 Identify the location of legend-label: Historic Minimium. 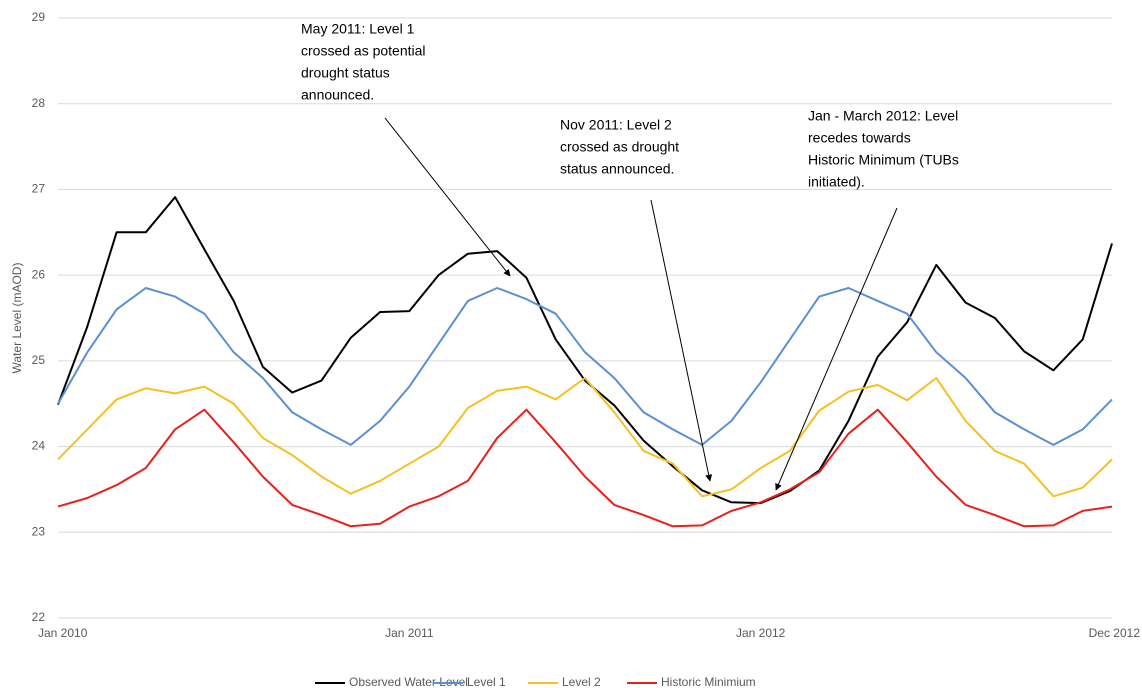
(708, 681).